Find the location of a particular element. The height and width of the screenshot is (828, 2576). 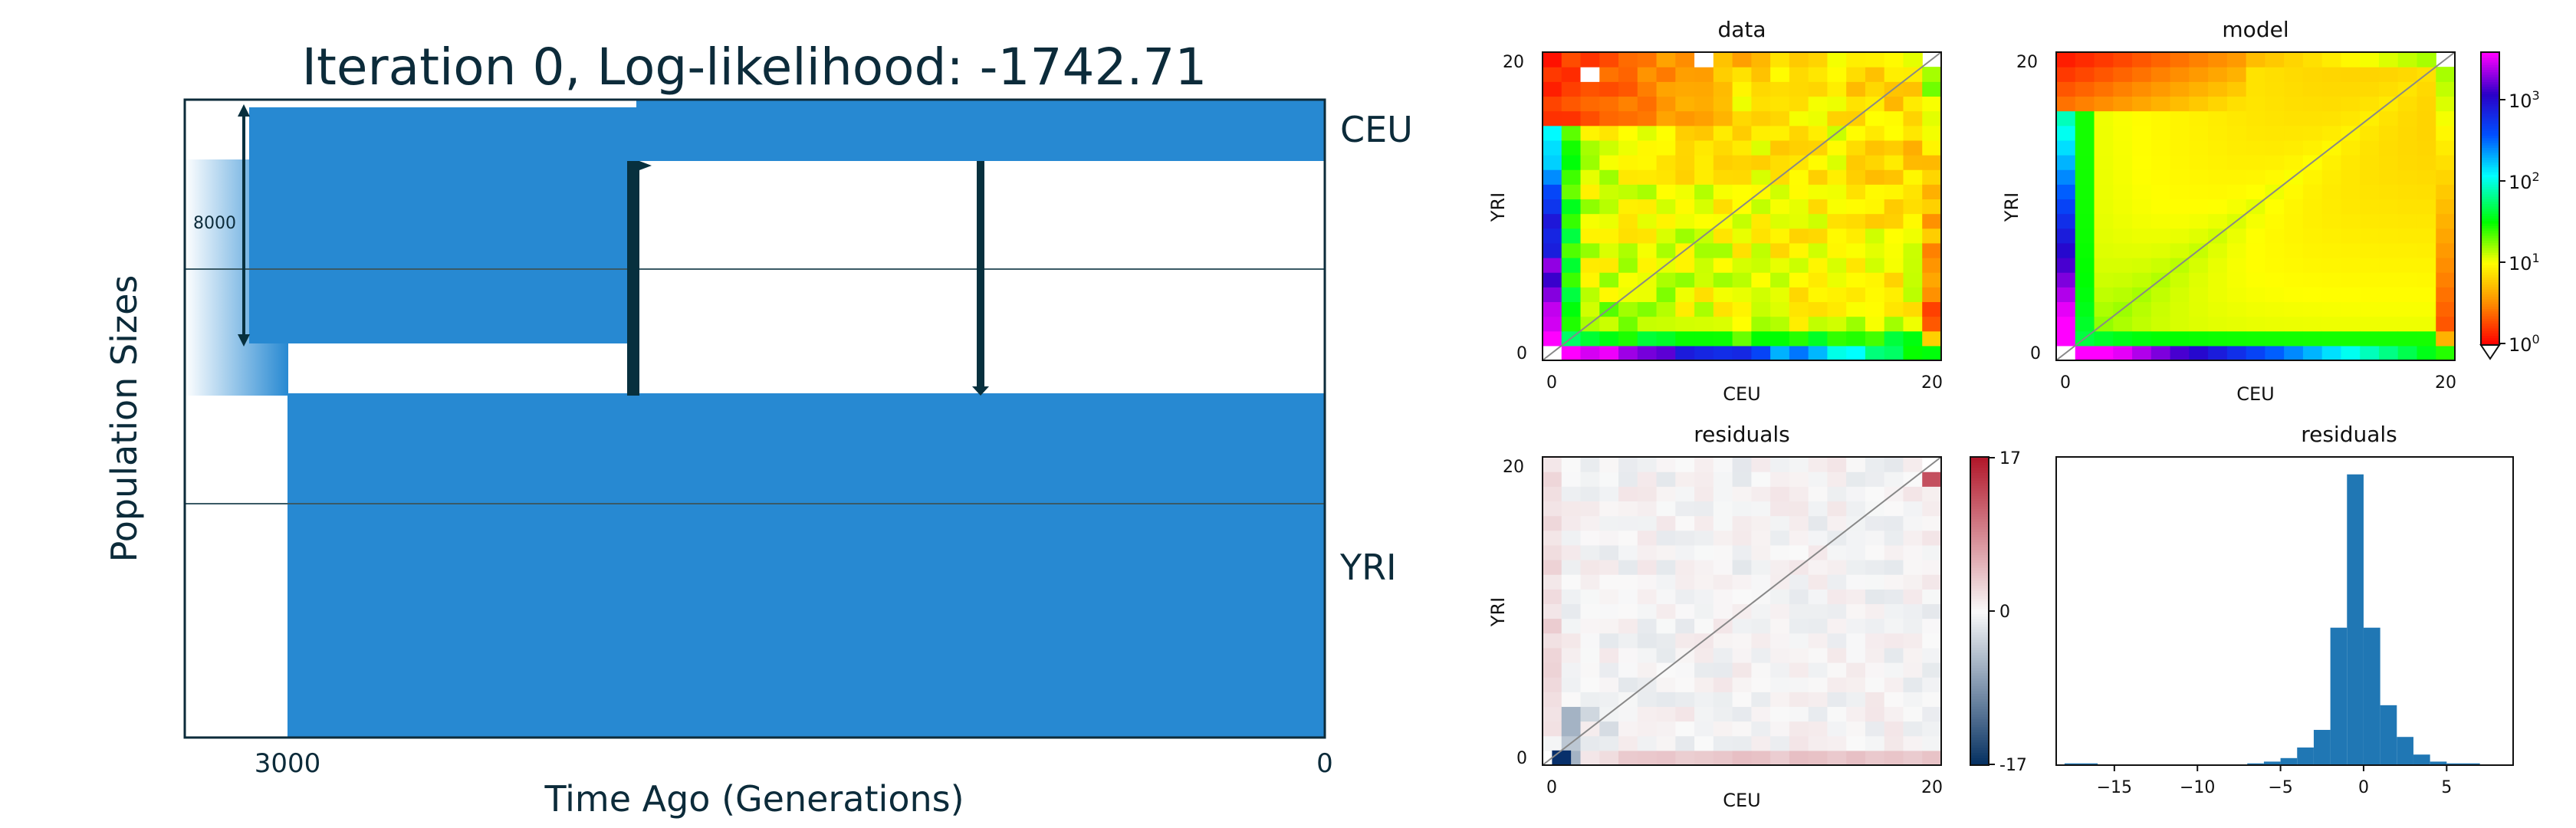

model-colorbar-tick-1000: 103 is located at coordinates (2519, 100).